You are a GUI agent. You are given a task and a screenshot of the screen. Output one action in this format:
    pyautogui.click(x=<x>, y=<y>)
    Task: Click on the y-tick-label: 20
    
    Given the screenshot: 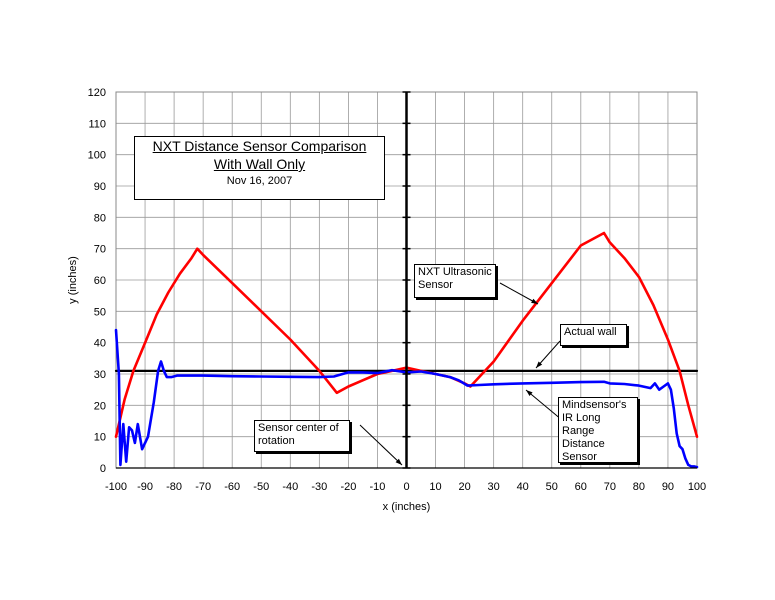 What is the action you would take?
    pyautogui.click(x=100, y=406)
    